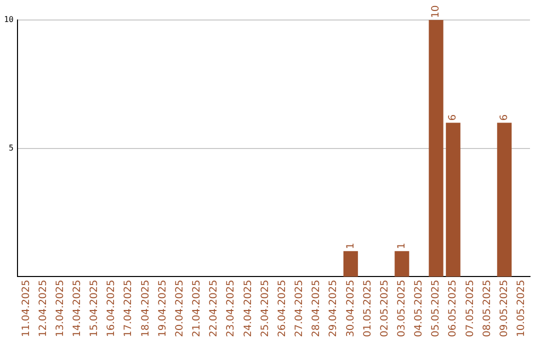  I want to click on x-tick-label: 15.04.2025, so click(94, 309).